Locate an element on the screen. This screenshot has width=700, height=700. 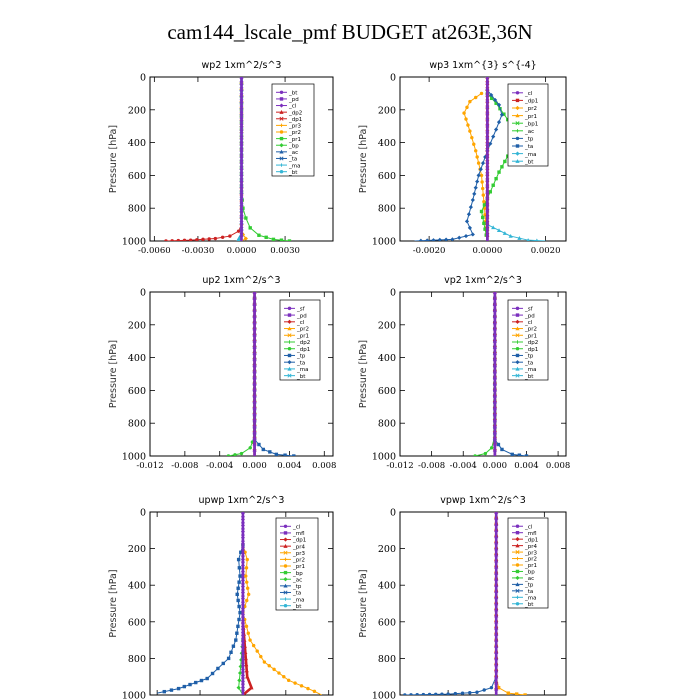
legend-label: _ma is located at coordinates (530, 370).